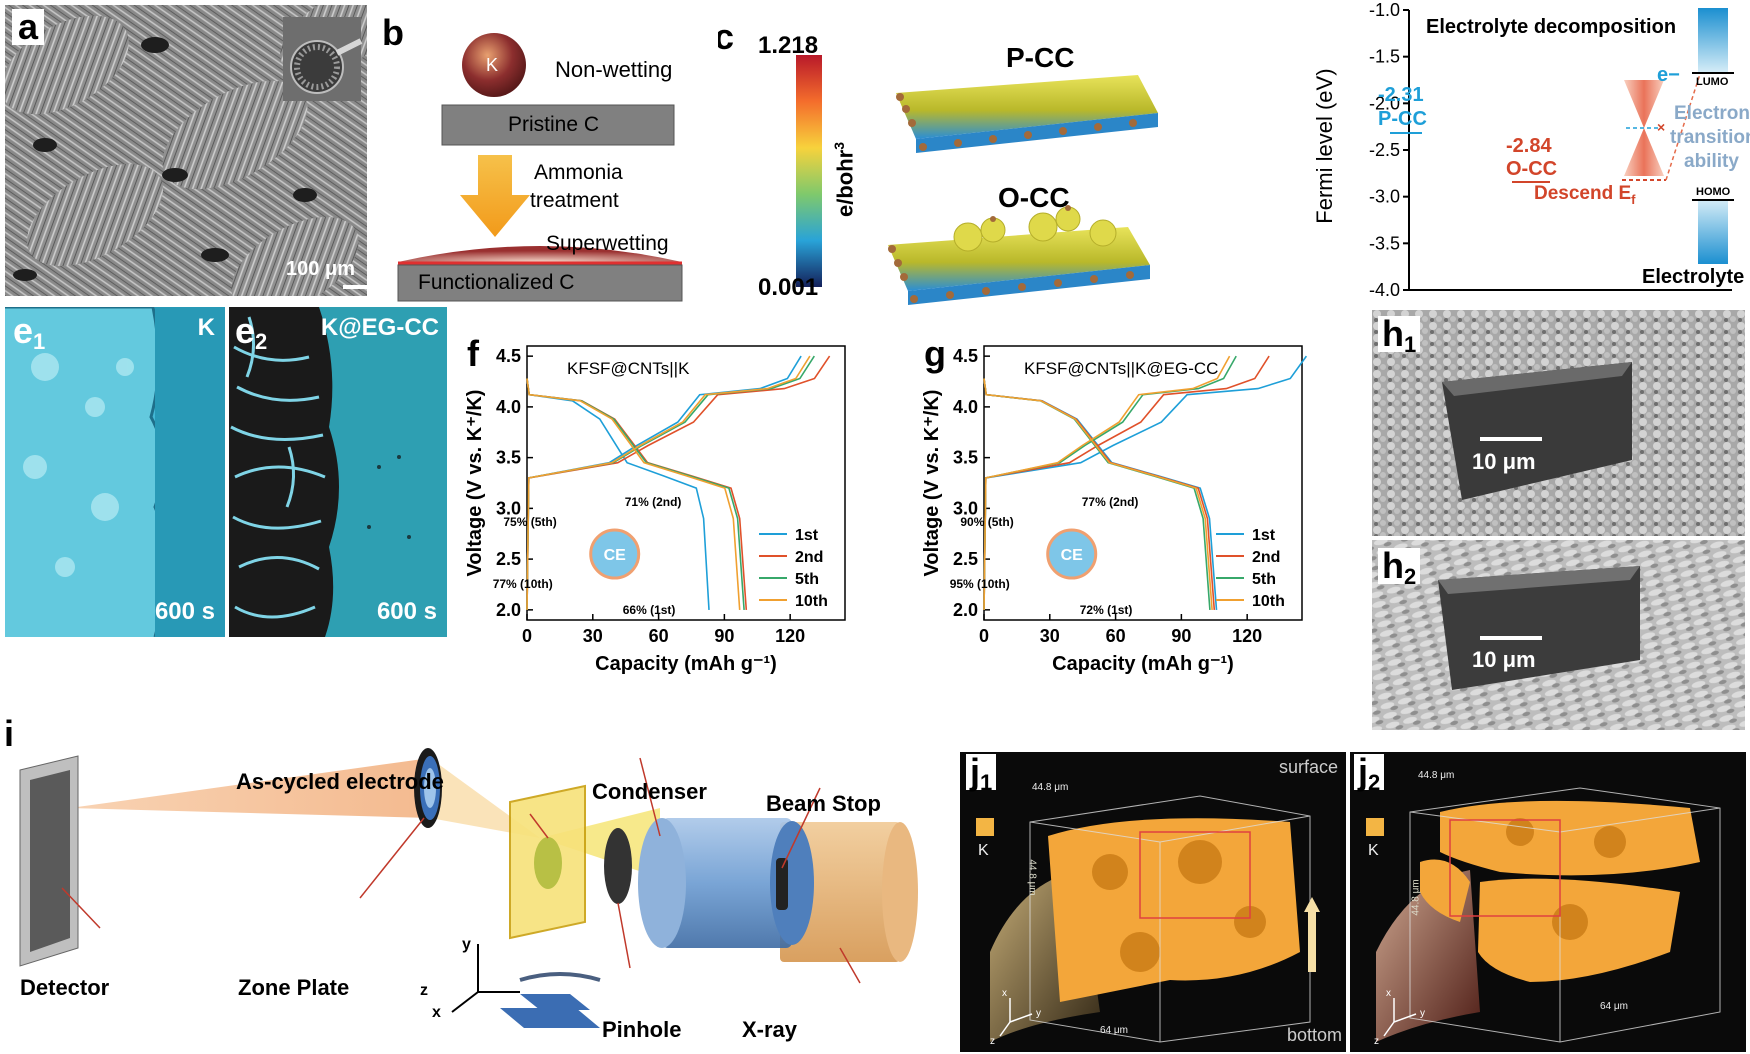 Image resolution: width=1750 pixels, height=1054 pixels. Describe the element at coordinates (558, 125) in the screenshot. I see `pristine-carbon-block` at that location.